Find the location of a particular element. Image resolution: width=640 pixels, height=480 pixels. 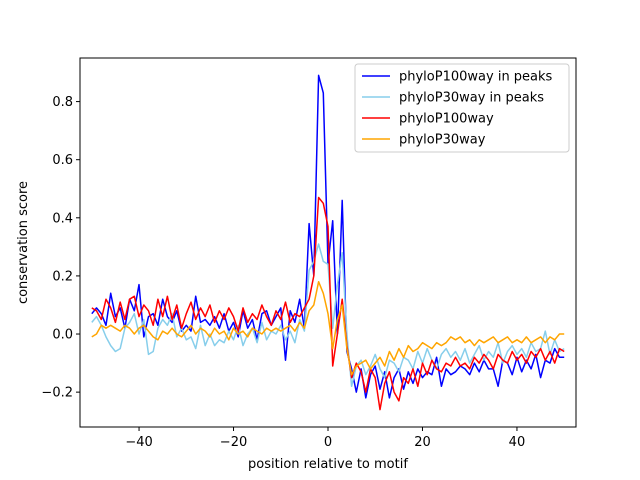

y-axis: −0.2 0.0 0.2 0.4 0.6 0.8 is located at coordinates (60, 248).